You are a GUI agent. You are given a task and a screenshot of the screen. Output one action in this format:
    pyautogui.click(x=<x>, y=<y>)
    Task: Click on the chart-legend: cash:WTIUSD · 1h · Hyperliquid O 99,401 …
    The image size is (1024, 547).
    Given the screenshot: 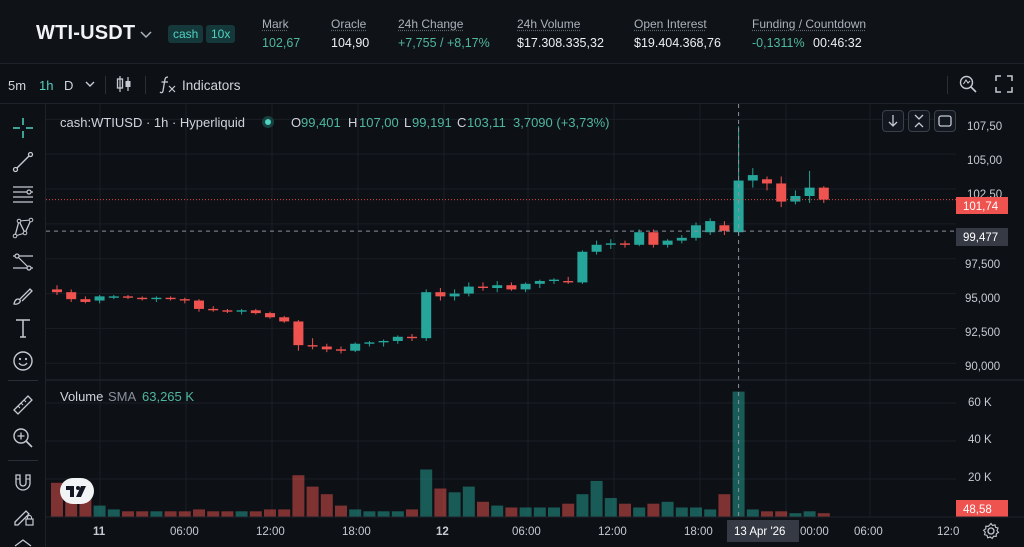 What is the action you would take?
    pyautogui.click(x=334, y=122)
    